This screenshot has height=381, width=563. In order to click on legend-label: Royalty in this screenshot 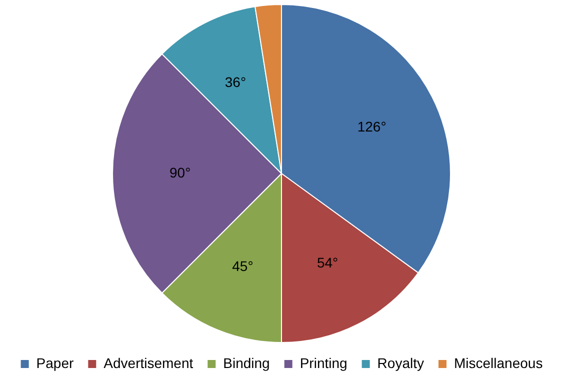, I will do `click(400, 362)`.